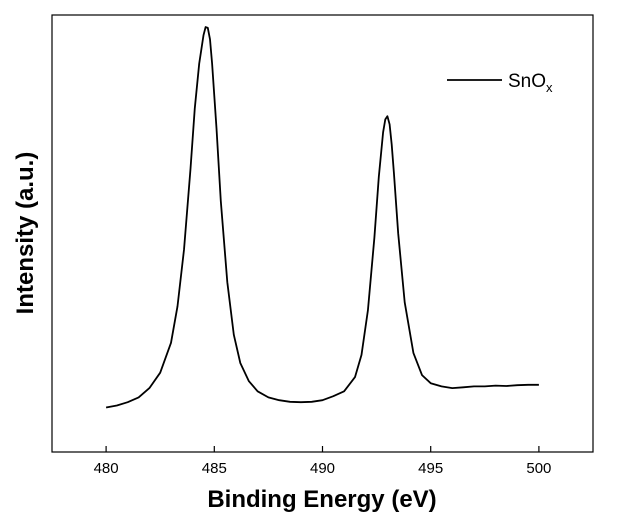  I want to click on x-tick-label: 485, so click(214, 468).